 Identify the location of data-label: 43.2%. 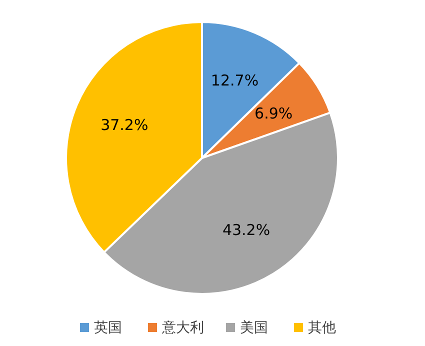
(246, 229).